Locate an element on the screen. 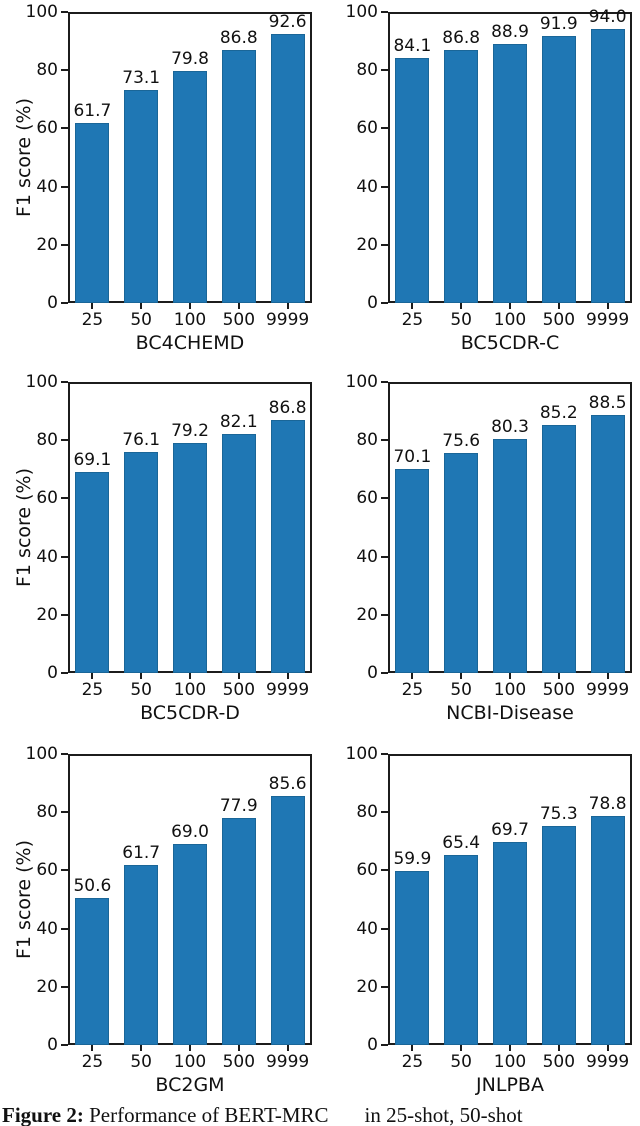 The height and width of the screenshot is (1126, 640). caption-text-after-subscript: in 25-shot, 50-shot is located at coordinates (443, 1114).